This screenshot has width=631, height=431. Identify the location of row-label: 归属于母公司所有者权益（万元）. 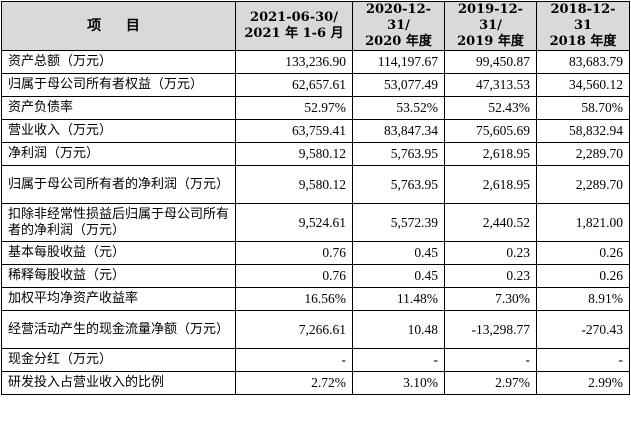
(118, 85).